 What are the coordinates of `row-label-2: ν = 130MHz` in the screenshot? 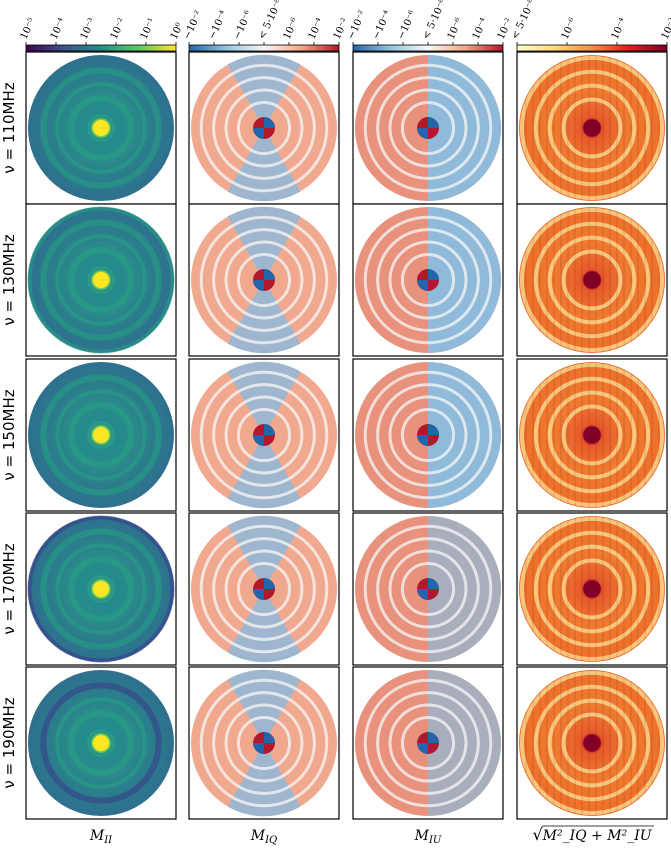 It's located at (9, 279).